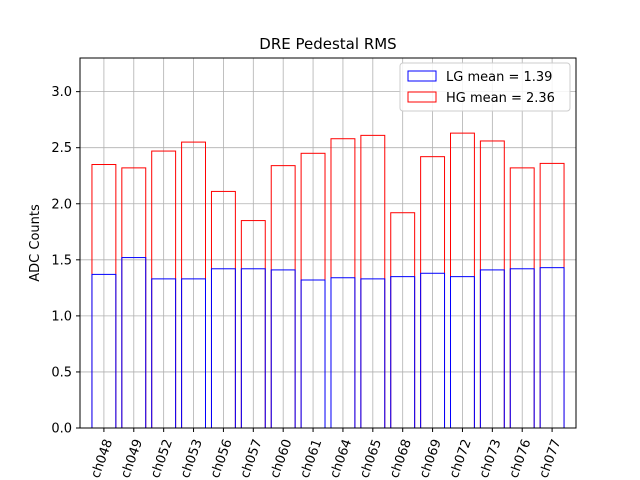  I want to click on legend-label: HG mean = 2.36, so click(500, 98).